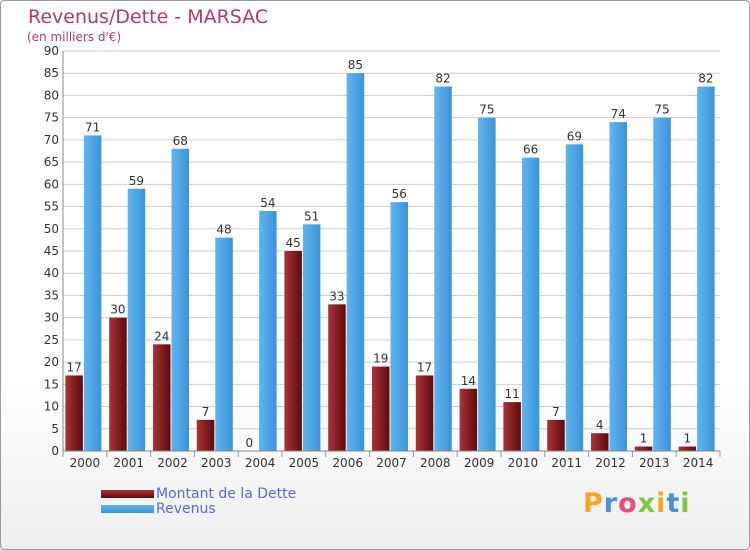 Image resolution: width=750 pixels, height=550 pixels. What do you see at coordinates (267, 203) in the screenshot?
I see `data-label-revenus: 54` at bounding box center [267, 203].